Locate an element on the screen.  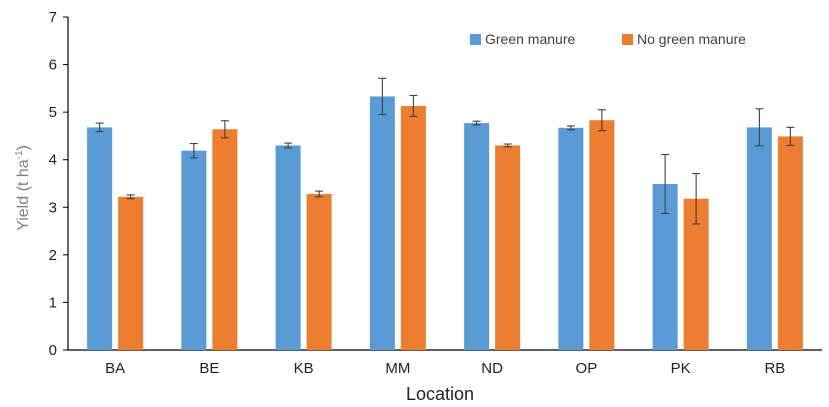
y-axis-title: Yield (t ha-1) is located at coordinates (23, 188).